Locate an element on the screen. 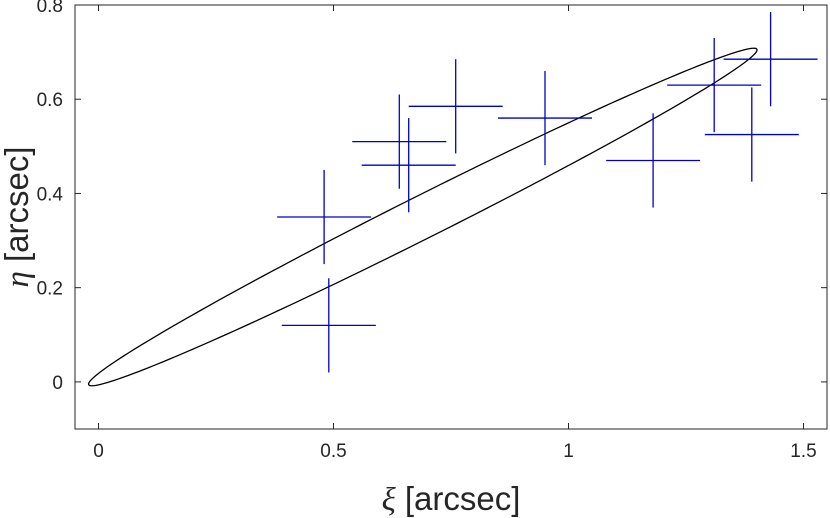 The width and height of the screenshot is (830, 518). y-axis-label: η [arcsec] is located at coordinates (18, 216).